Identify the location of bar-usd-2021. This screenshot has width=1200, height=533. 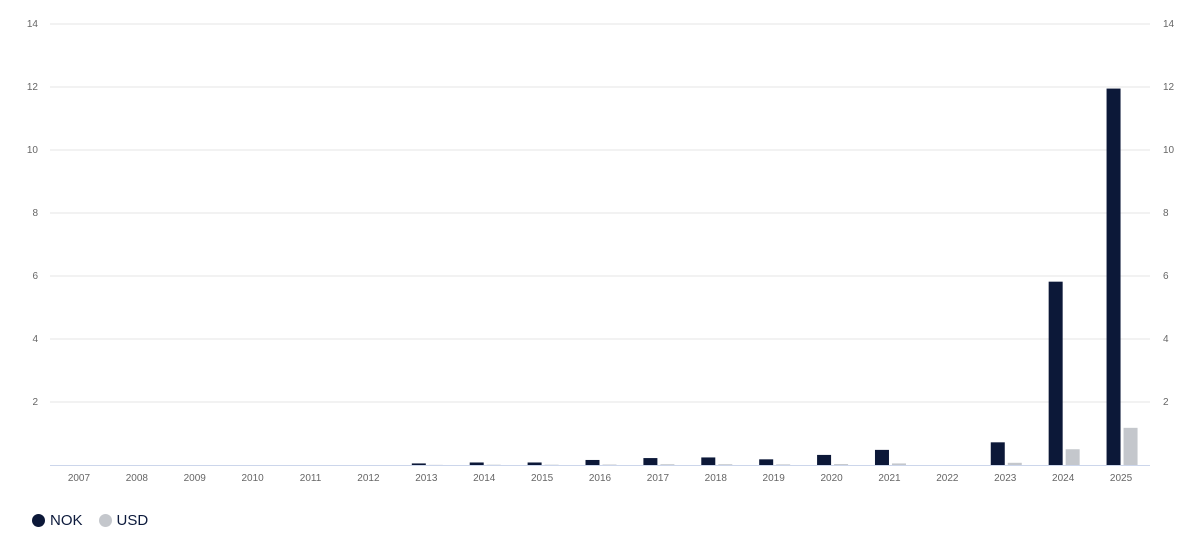
(898, 464).